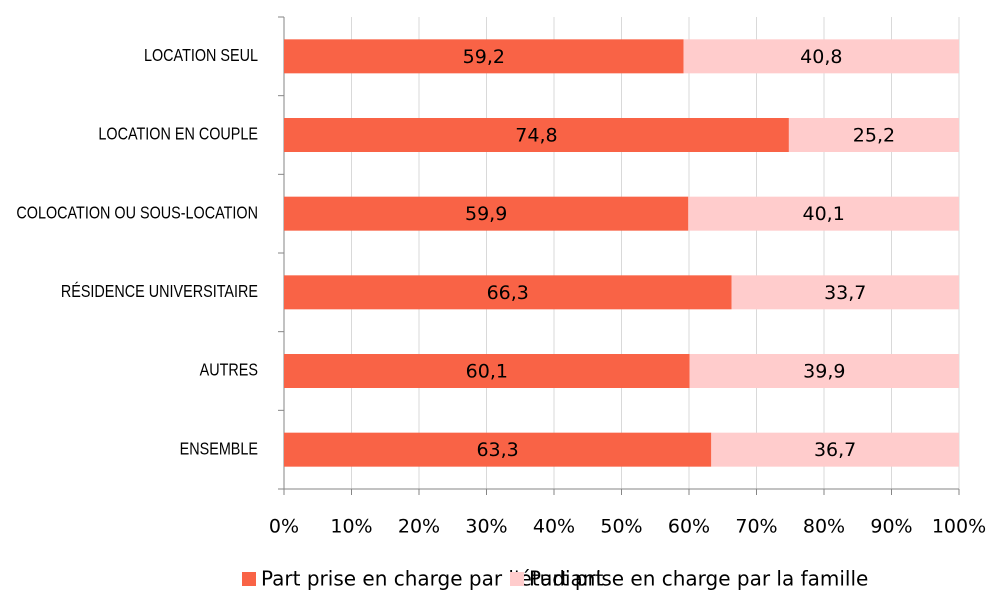  What do you see at coordinates (201, 56) in the screenshot?
I see `y-tick-label: LOCATION SEUL` at bounding box center [201, 56].